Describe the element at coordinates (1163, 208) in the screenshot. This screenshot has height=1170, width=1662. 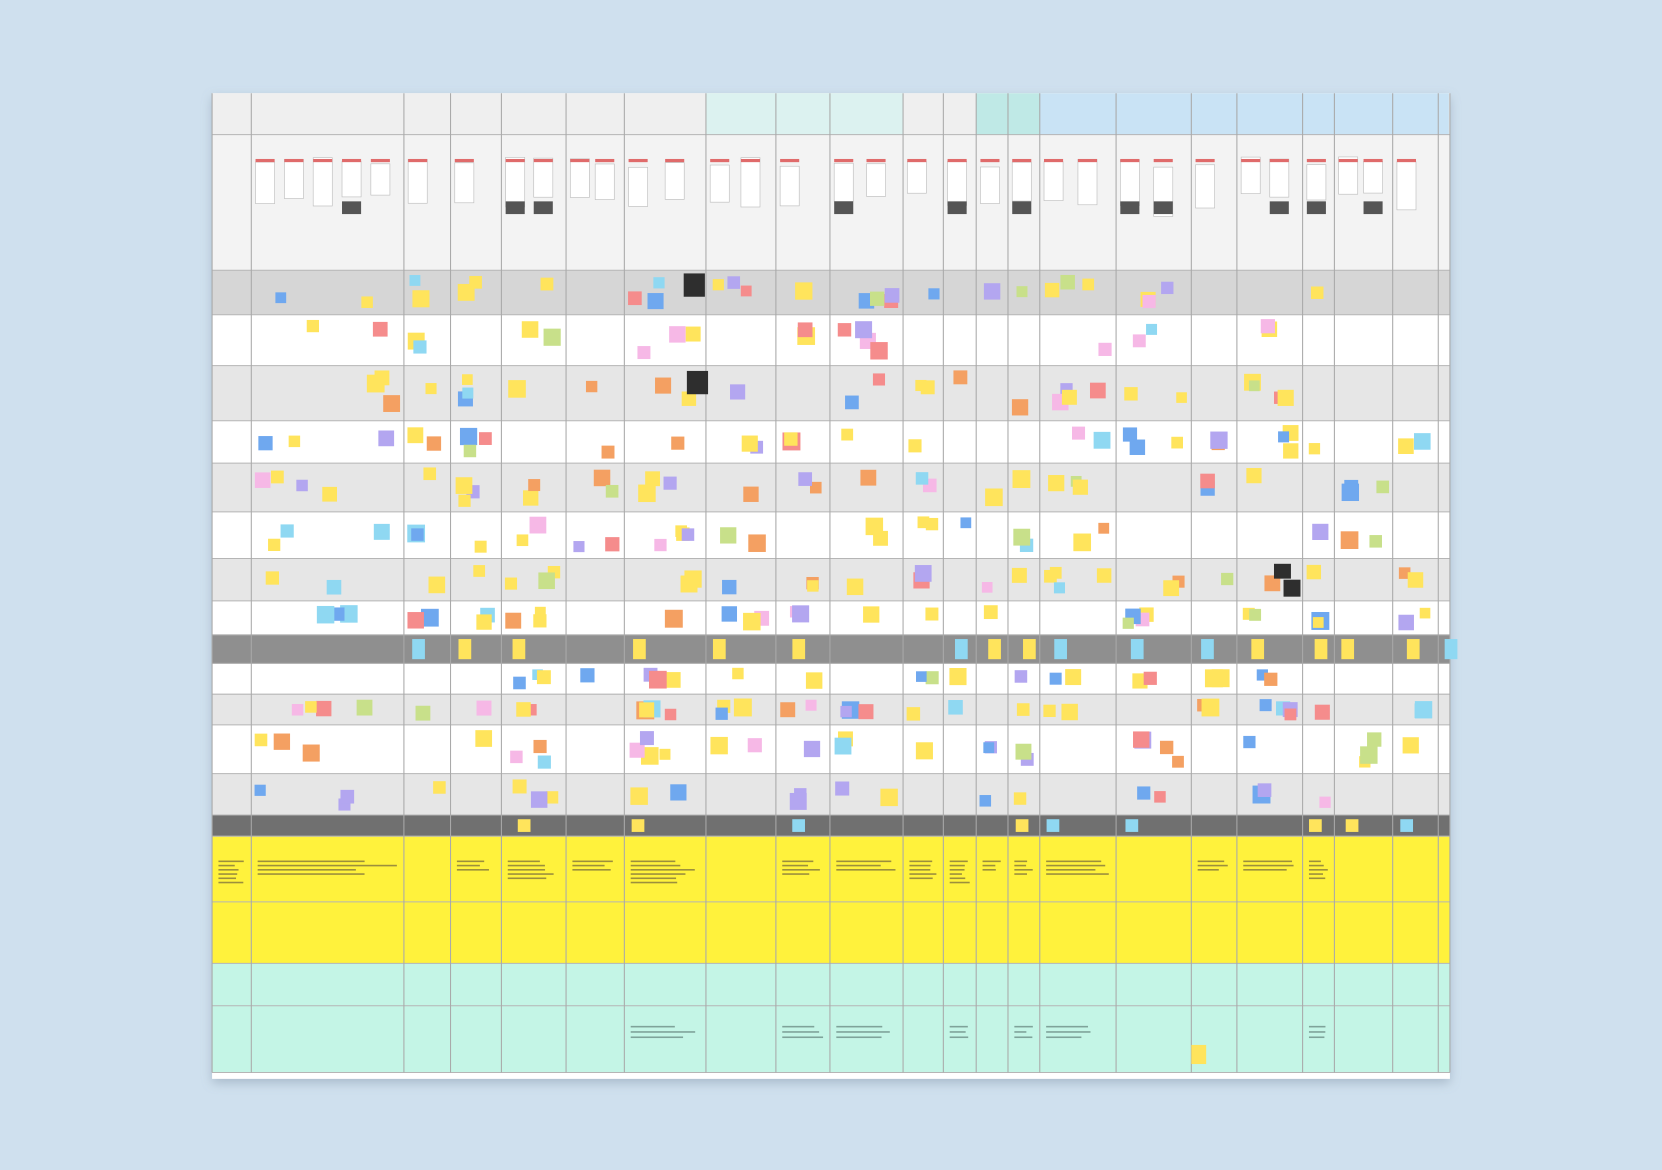
I see `screen-dark` at that location.